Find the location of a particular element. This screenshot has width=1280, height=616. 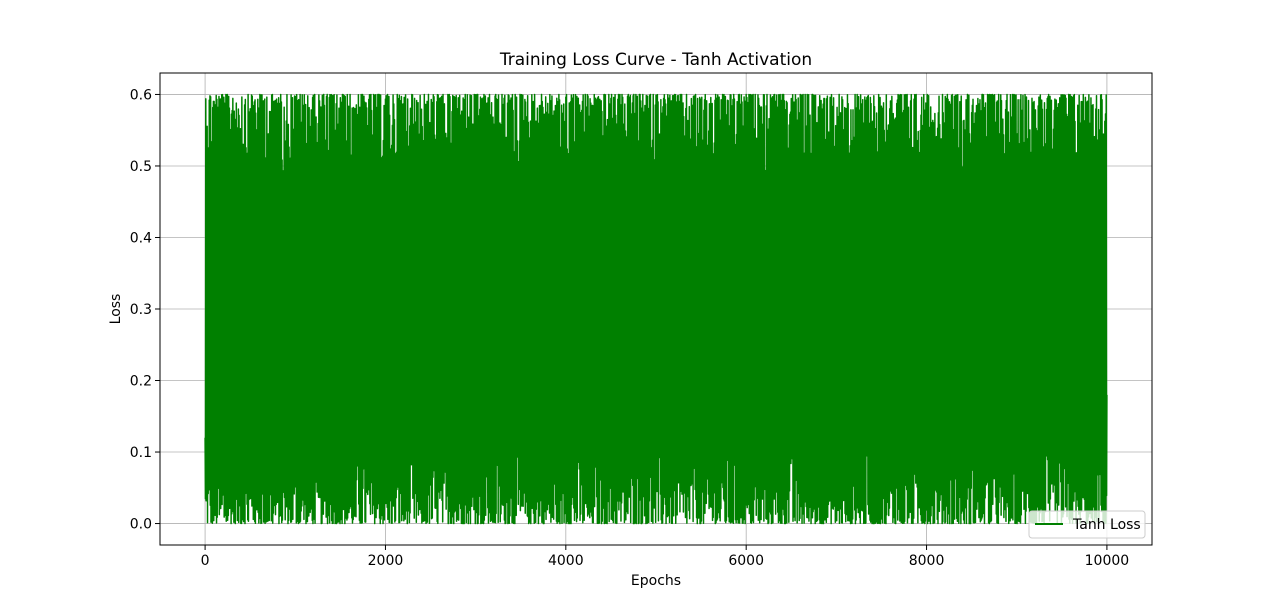

y-tick-label: 0.4 is located at coordinates (141, 238).